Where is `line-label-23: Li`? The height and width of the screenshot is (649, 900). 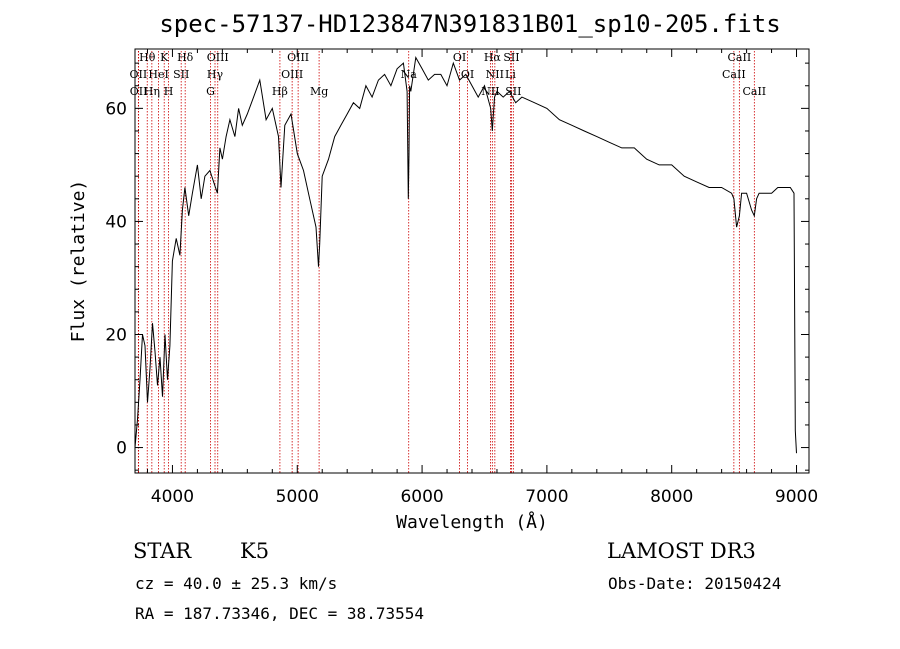 line-label-23: Li is located at coordinates (510, 74).